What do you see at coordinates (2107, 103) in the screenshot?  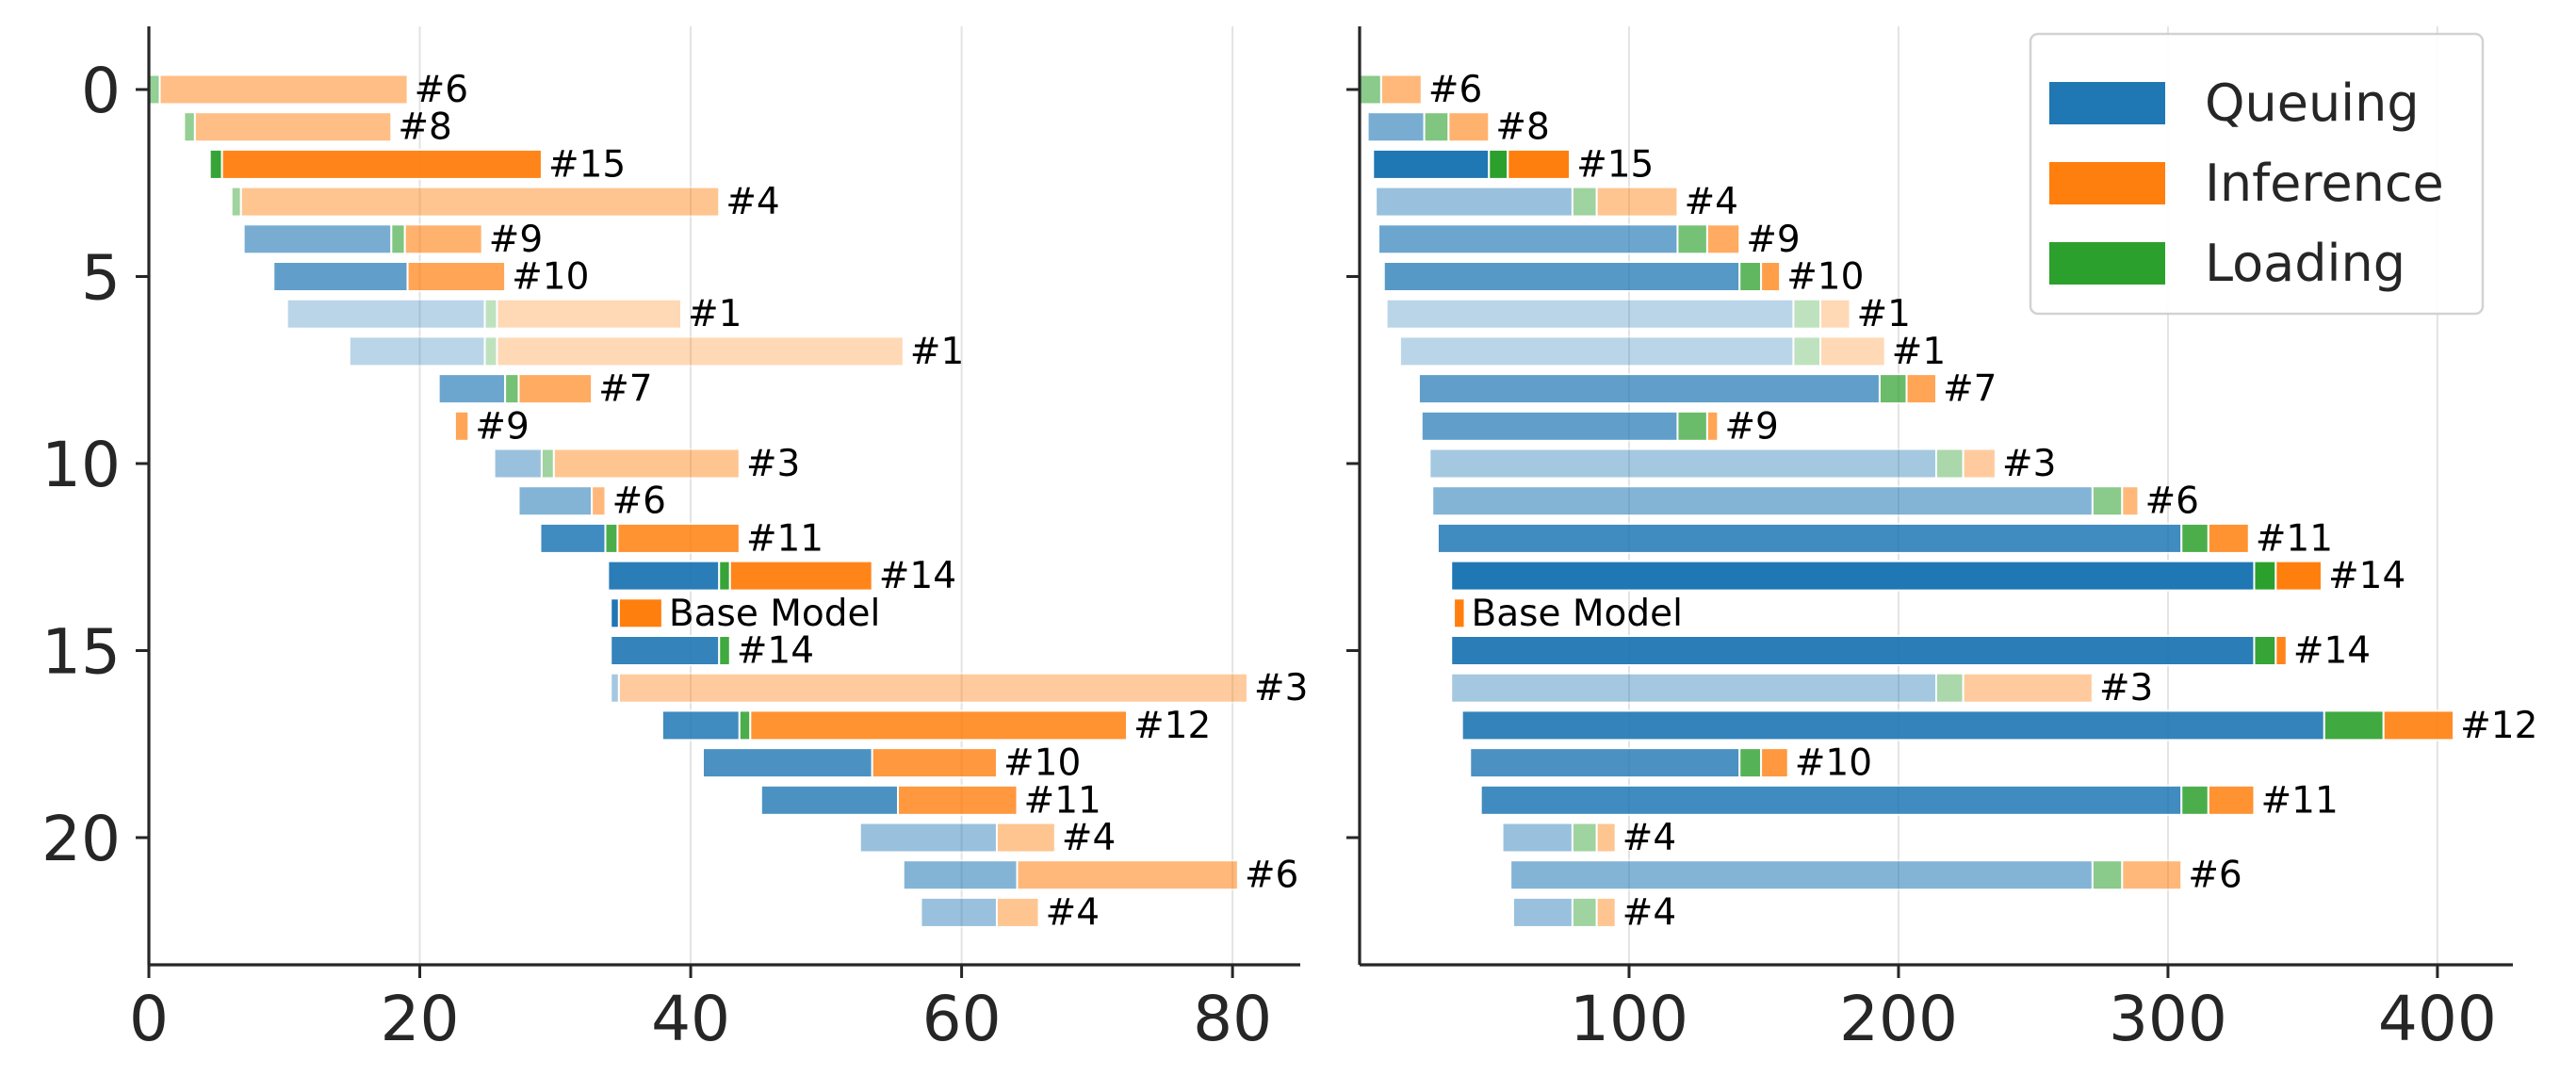 I see `legend-swatch` at bounding box center [2107, 103].